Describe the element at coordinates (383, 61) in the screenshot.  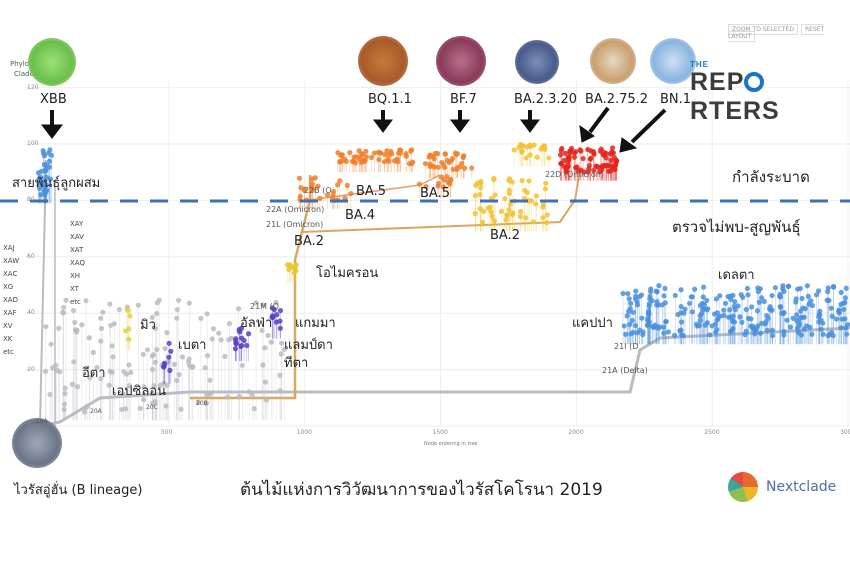
I see `bq-virus-image` at that location.